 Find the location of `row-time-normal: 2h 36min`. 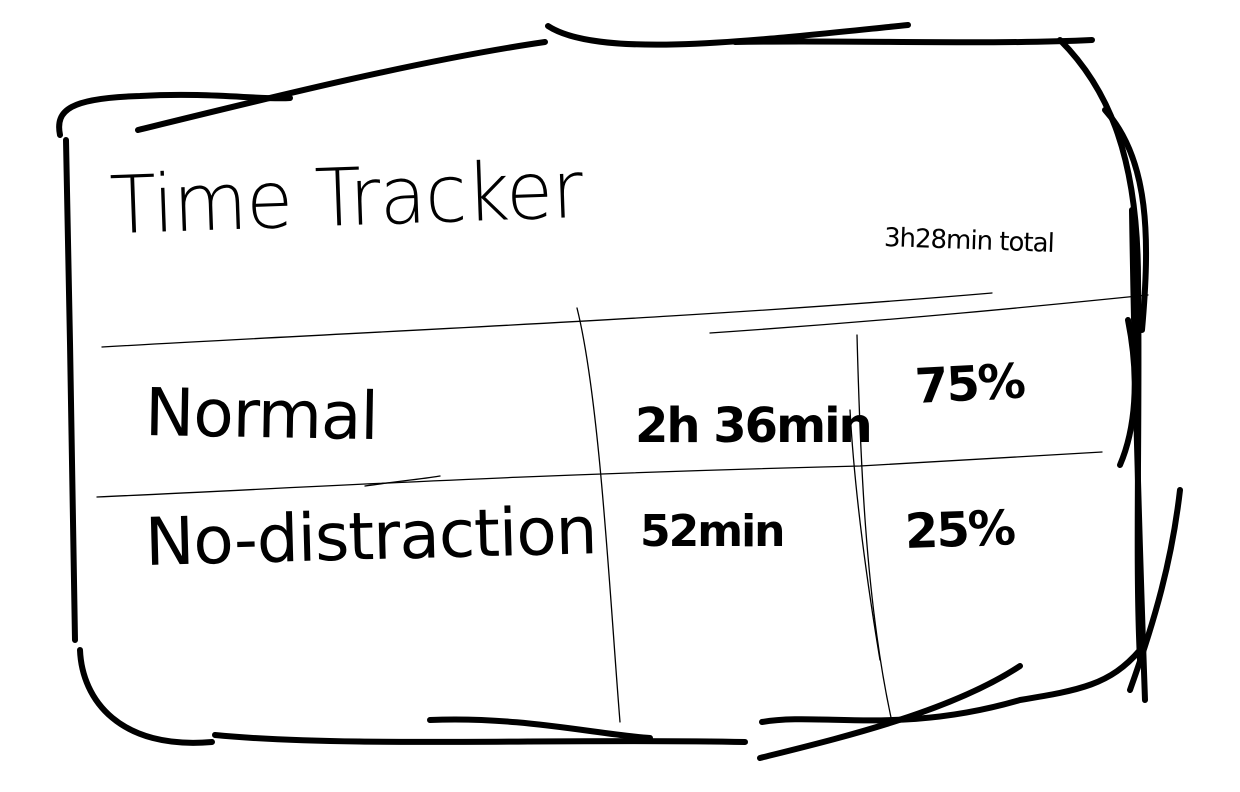

row-time-normal: 2h 36min is located at coordinates (754, 426).